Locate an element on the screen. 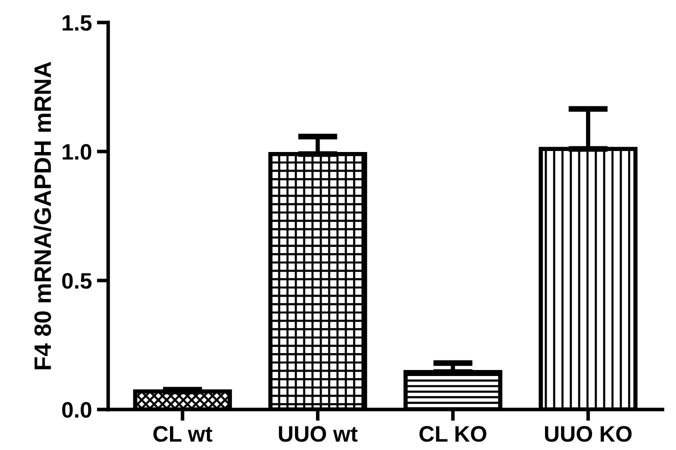 The image size is (676, 450). x-tick-label: CL KO is located at coordinates (452, 434).